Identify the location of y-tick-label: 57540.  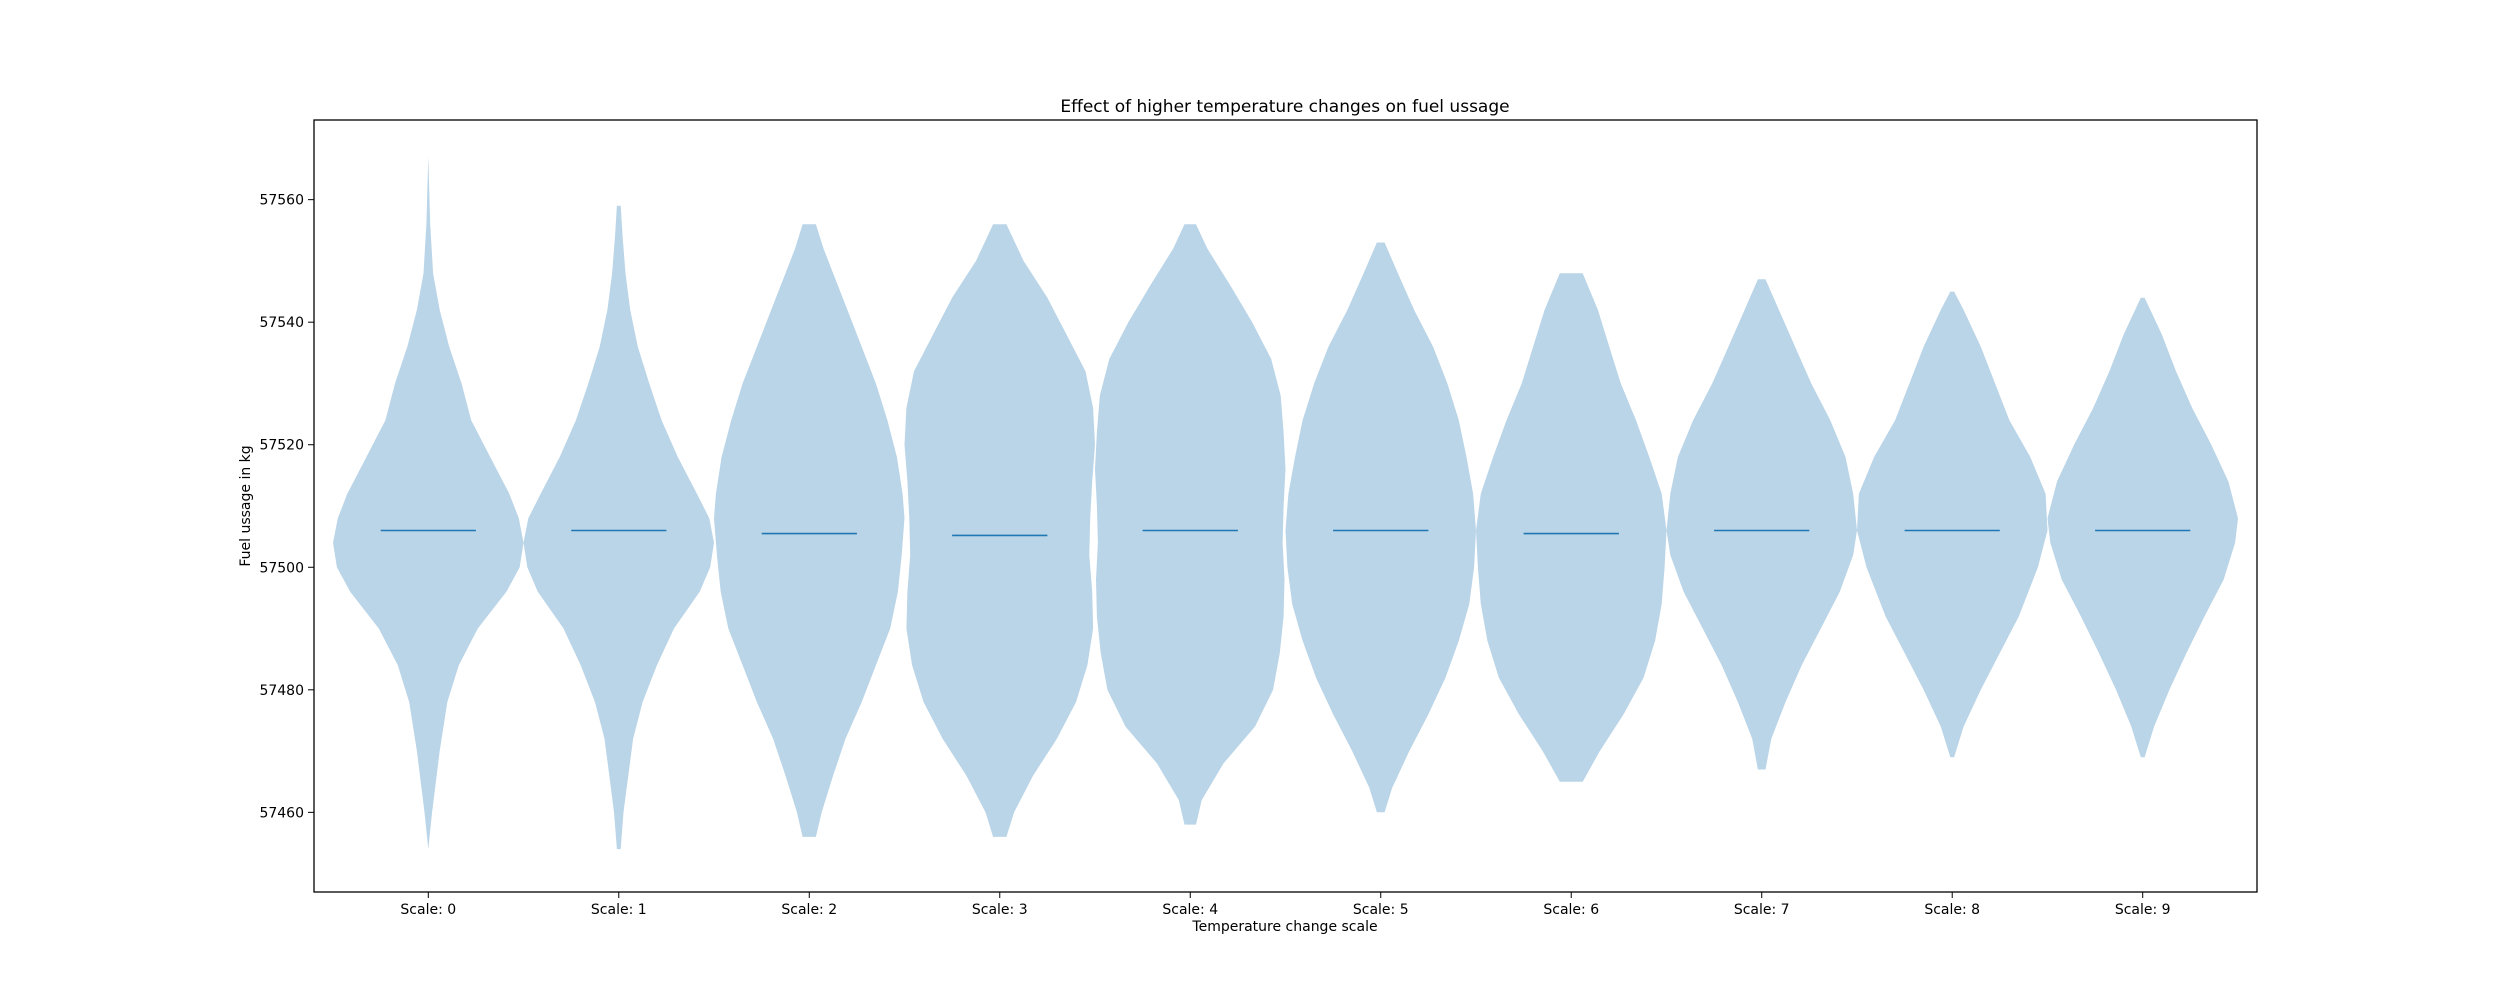
(281, 323).